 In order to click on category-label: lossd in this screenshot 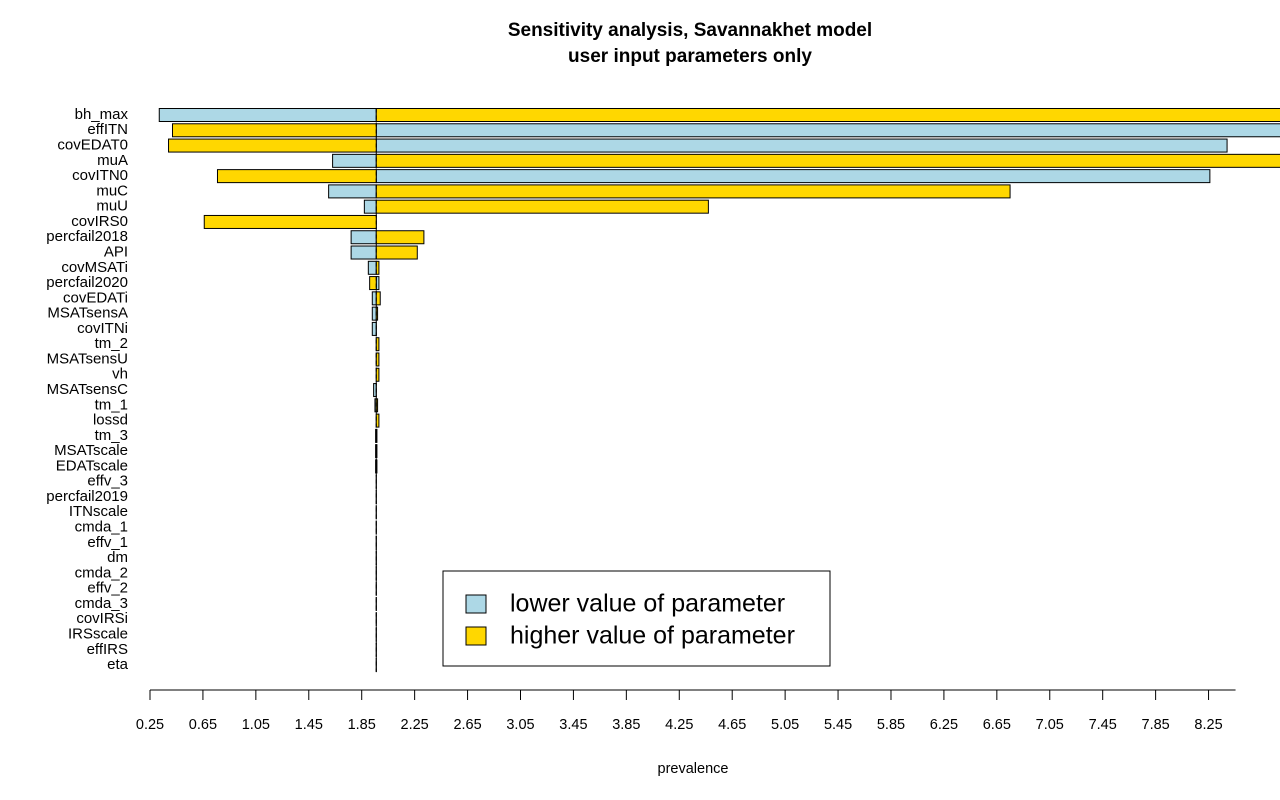, I will do `click(110, 420)`.